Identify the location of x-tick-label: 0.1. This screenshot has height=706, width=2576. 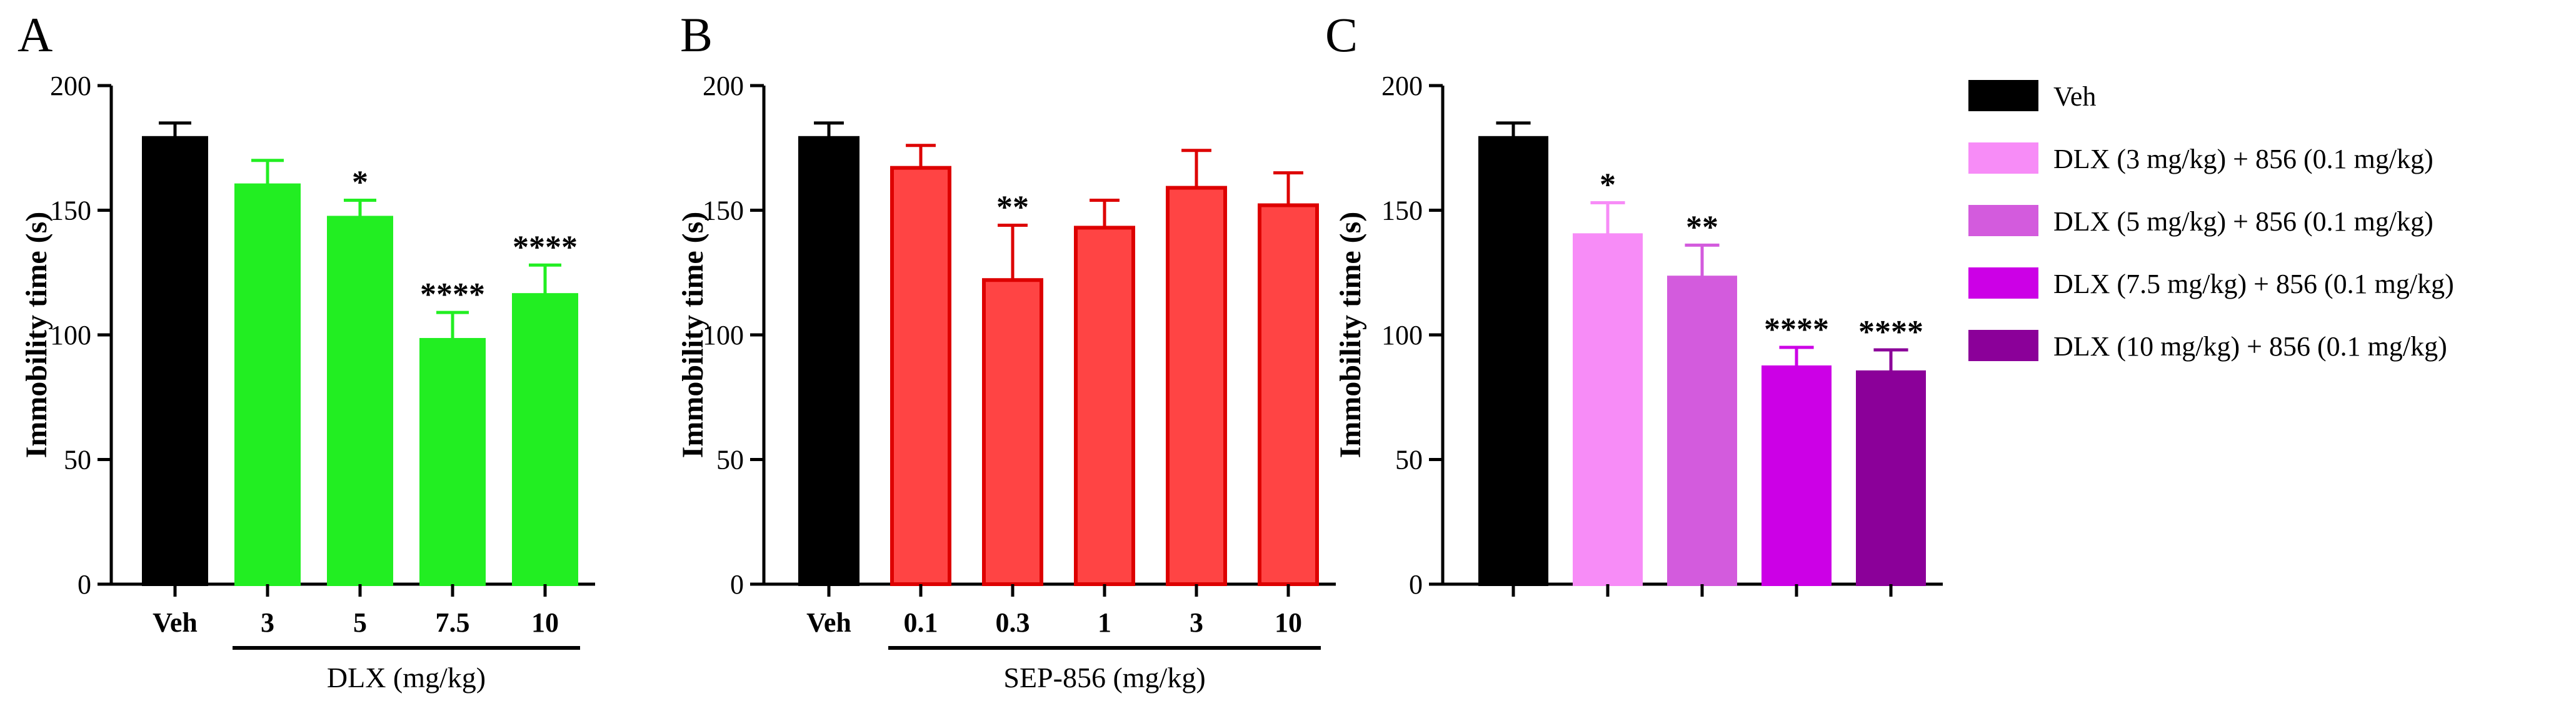
(921, 622).